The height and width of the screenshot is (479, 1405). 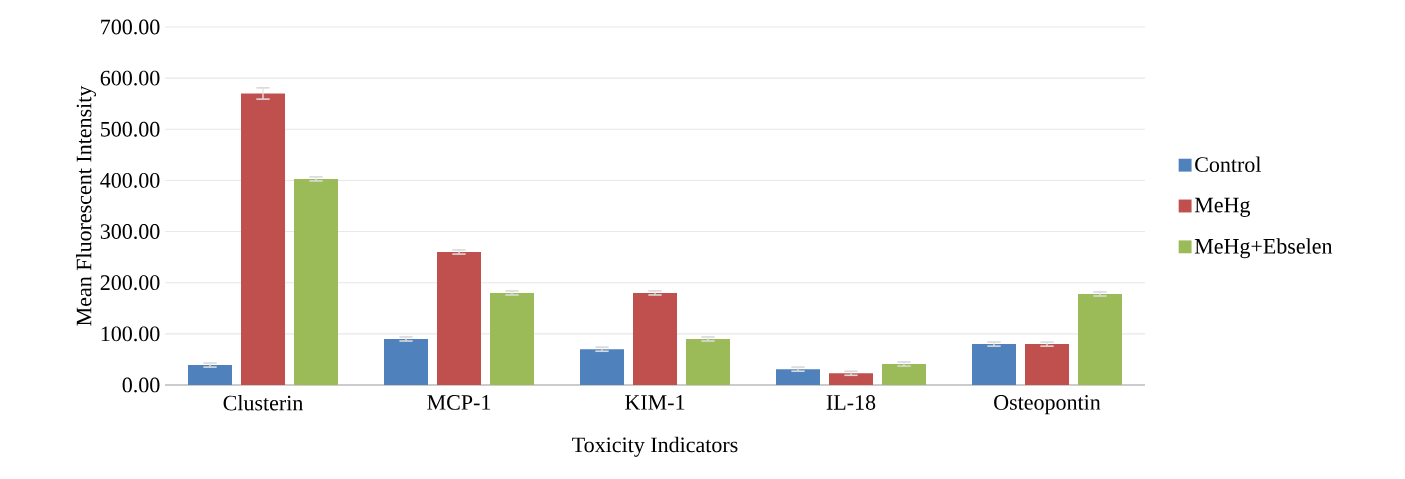 I want to click on x-tick-label: KIM-1, so click(x=655, y=402).